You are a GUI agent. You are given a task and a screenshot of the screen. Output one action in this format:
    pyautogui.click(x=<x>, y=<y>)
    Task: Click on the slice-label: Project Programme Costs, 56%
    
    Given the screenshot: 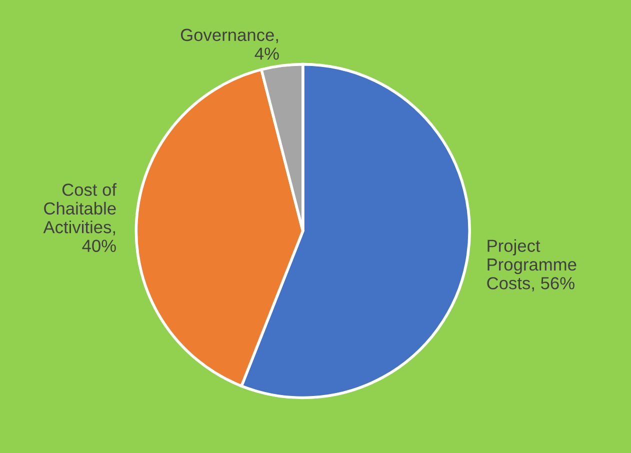 What is the action you would take?
    pyautogui.click(x=531, y=265)
    